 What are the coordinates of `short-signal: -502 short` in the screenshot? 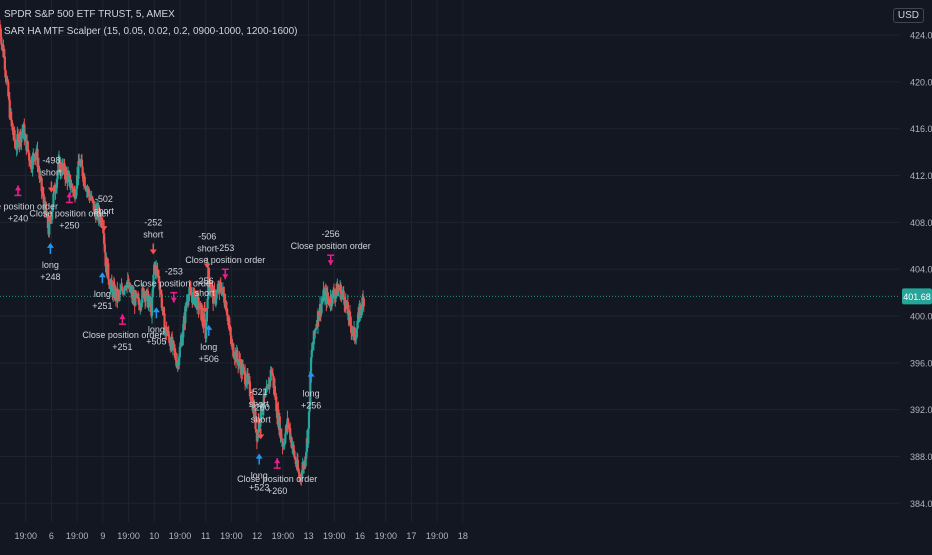 It's located at (104, 213).